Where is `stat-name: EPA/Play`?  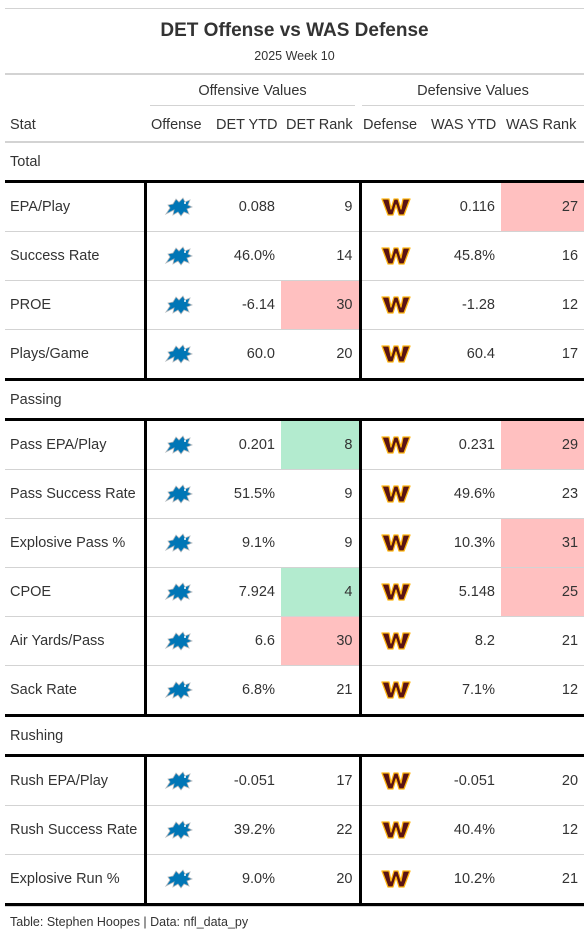 stat-name: EPA/Play is located at coordinates (75, 206).